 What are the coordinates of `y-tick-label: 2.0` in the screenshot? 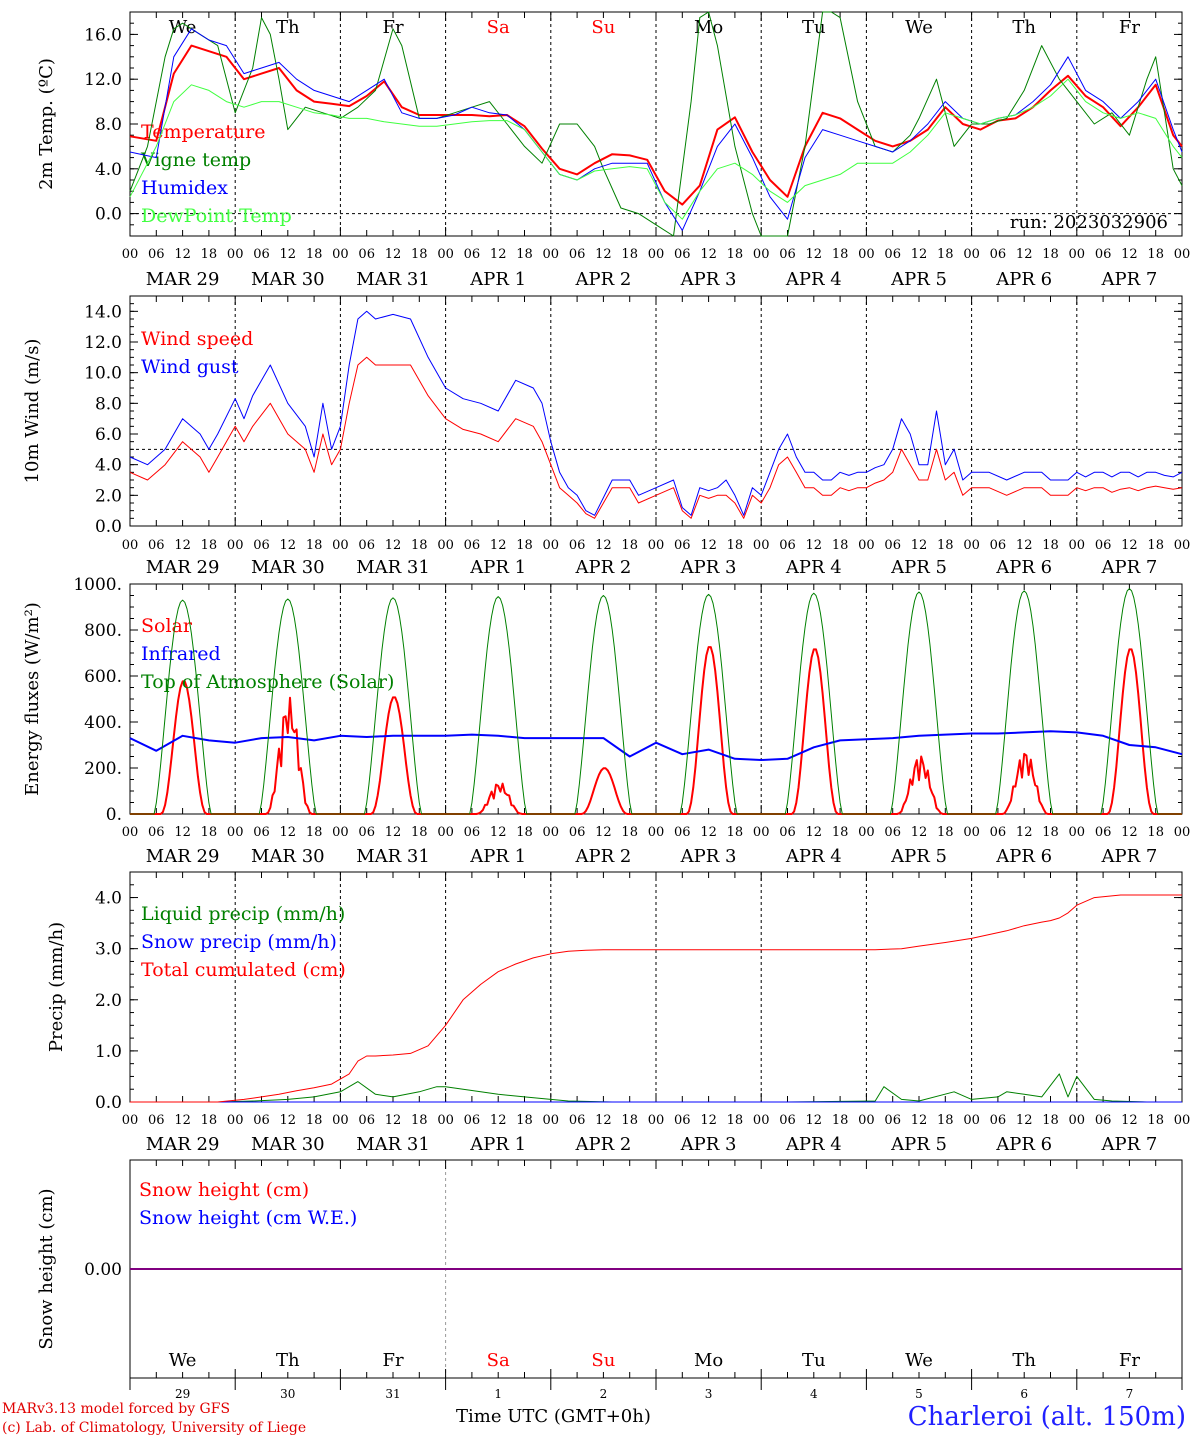 It's located at (108, 496).